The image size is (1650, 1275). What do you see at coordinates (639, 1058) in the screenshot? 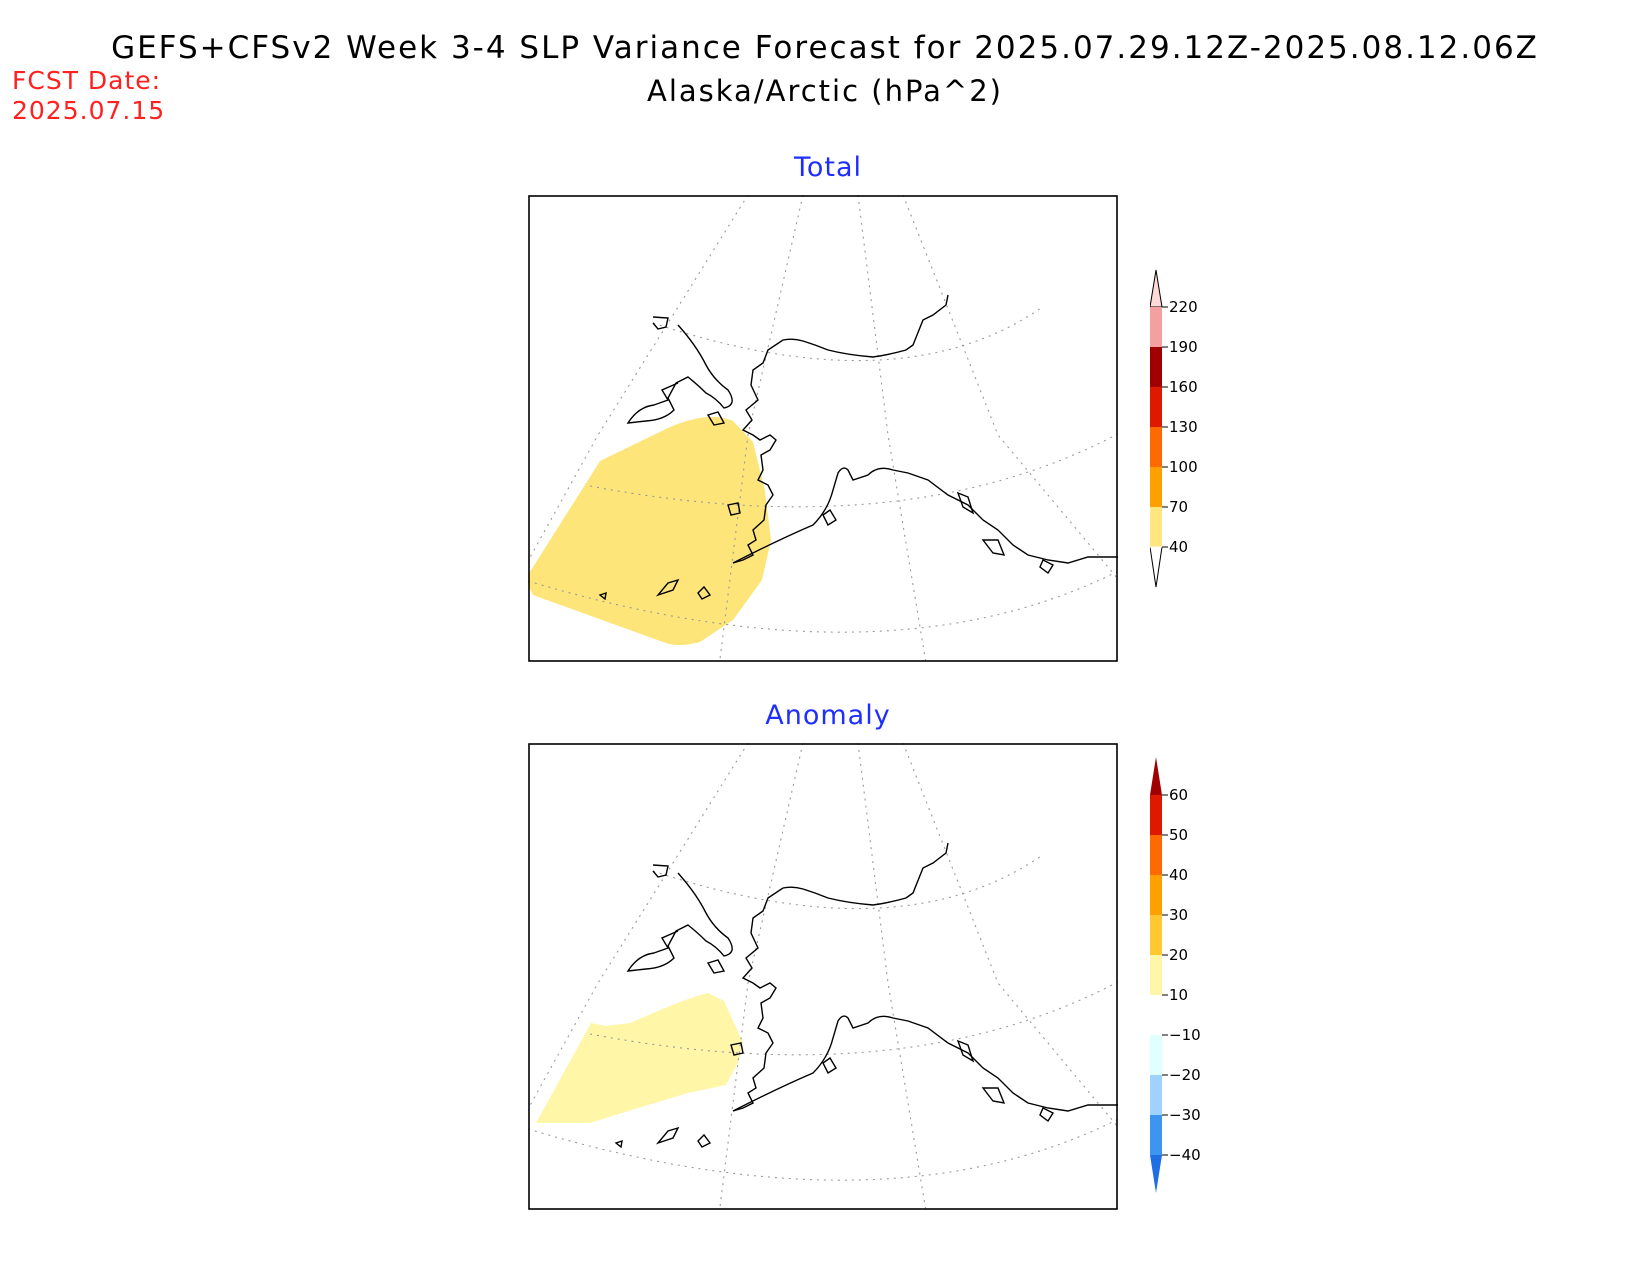
I see `anomaly-shaded-region` at bounding box center [639, 1058].